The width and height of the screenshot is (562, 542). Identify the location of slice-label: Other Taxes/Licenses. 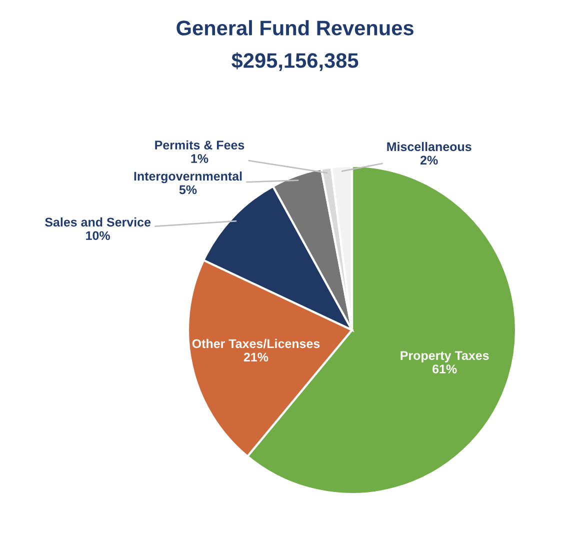
(256, 343).